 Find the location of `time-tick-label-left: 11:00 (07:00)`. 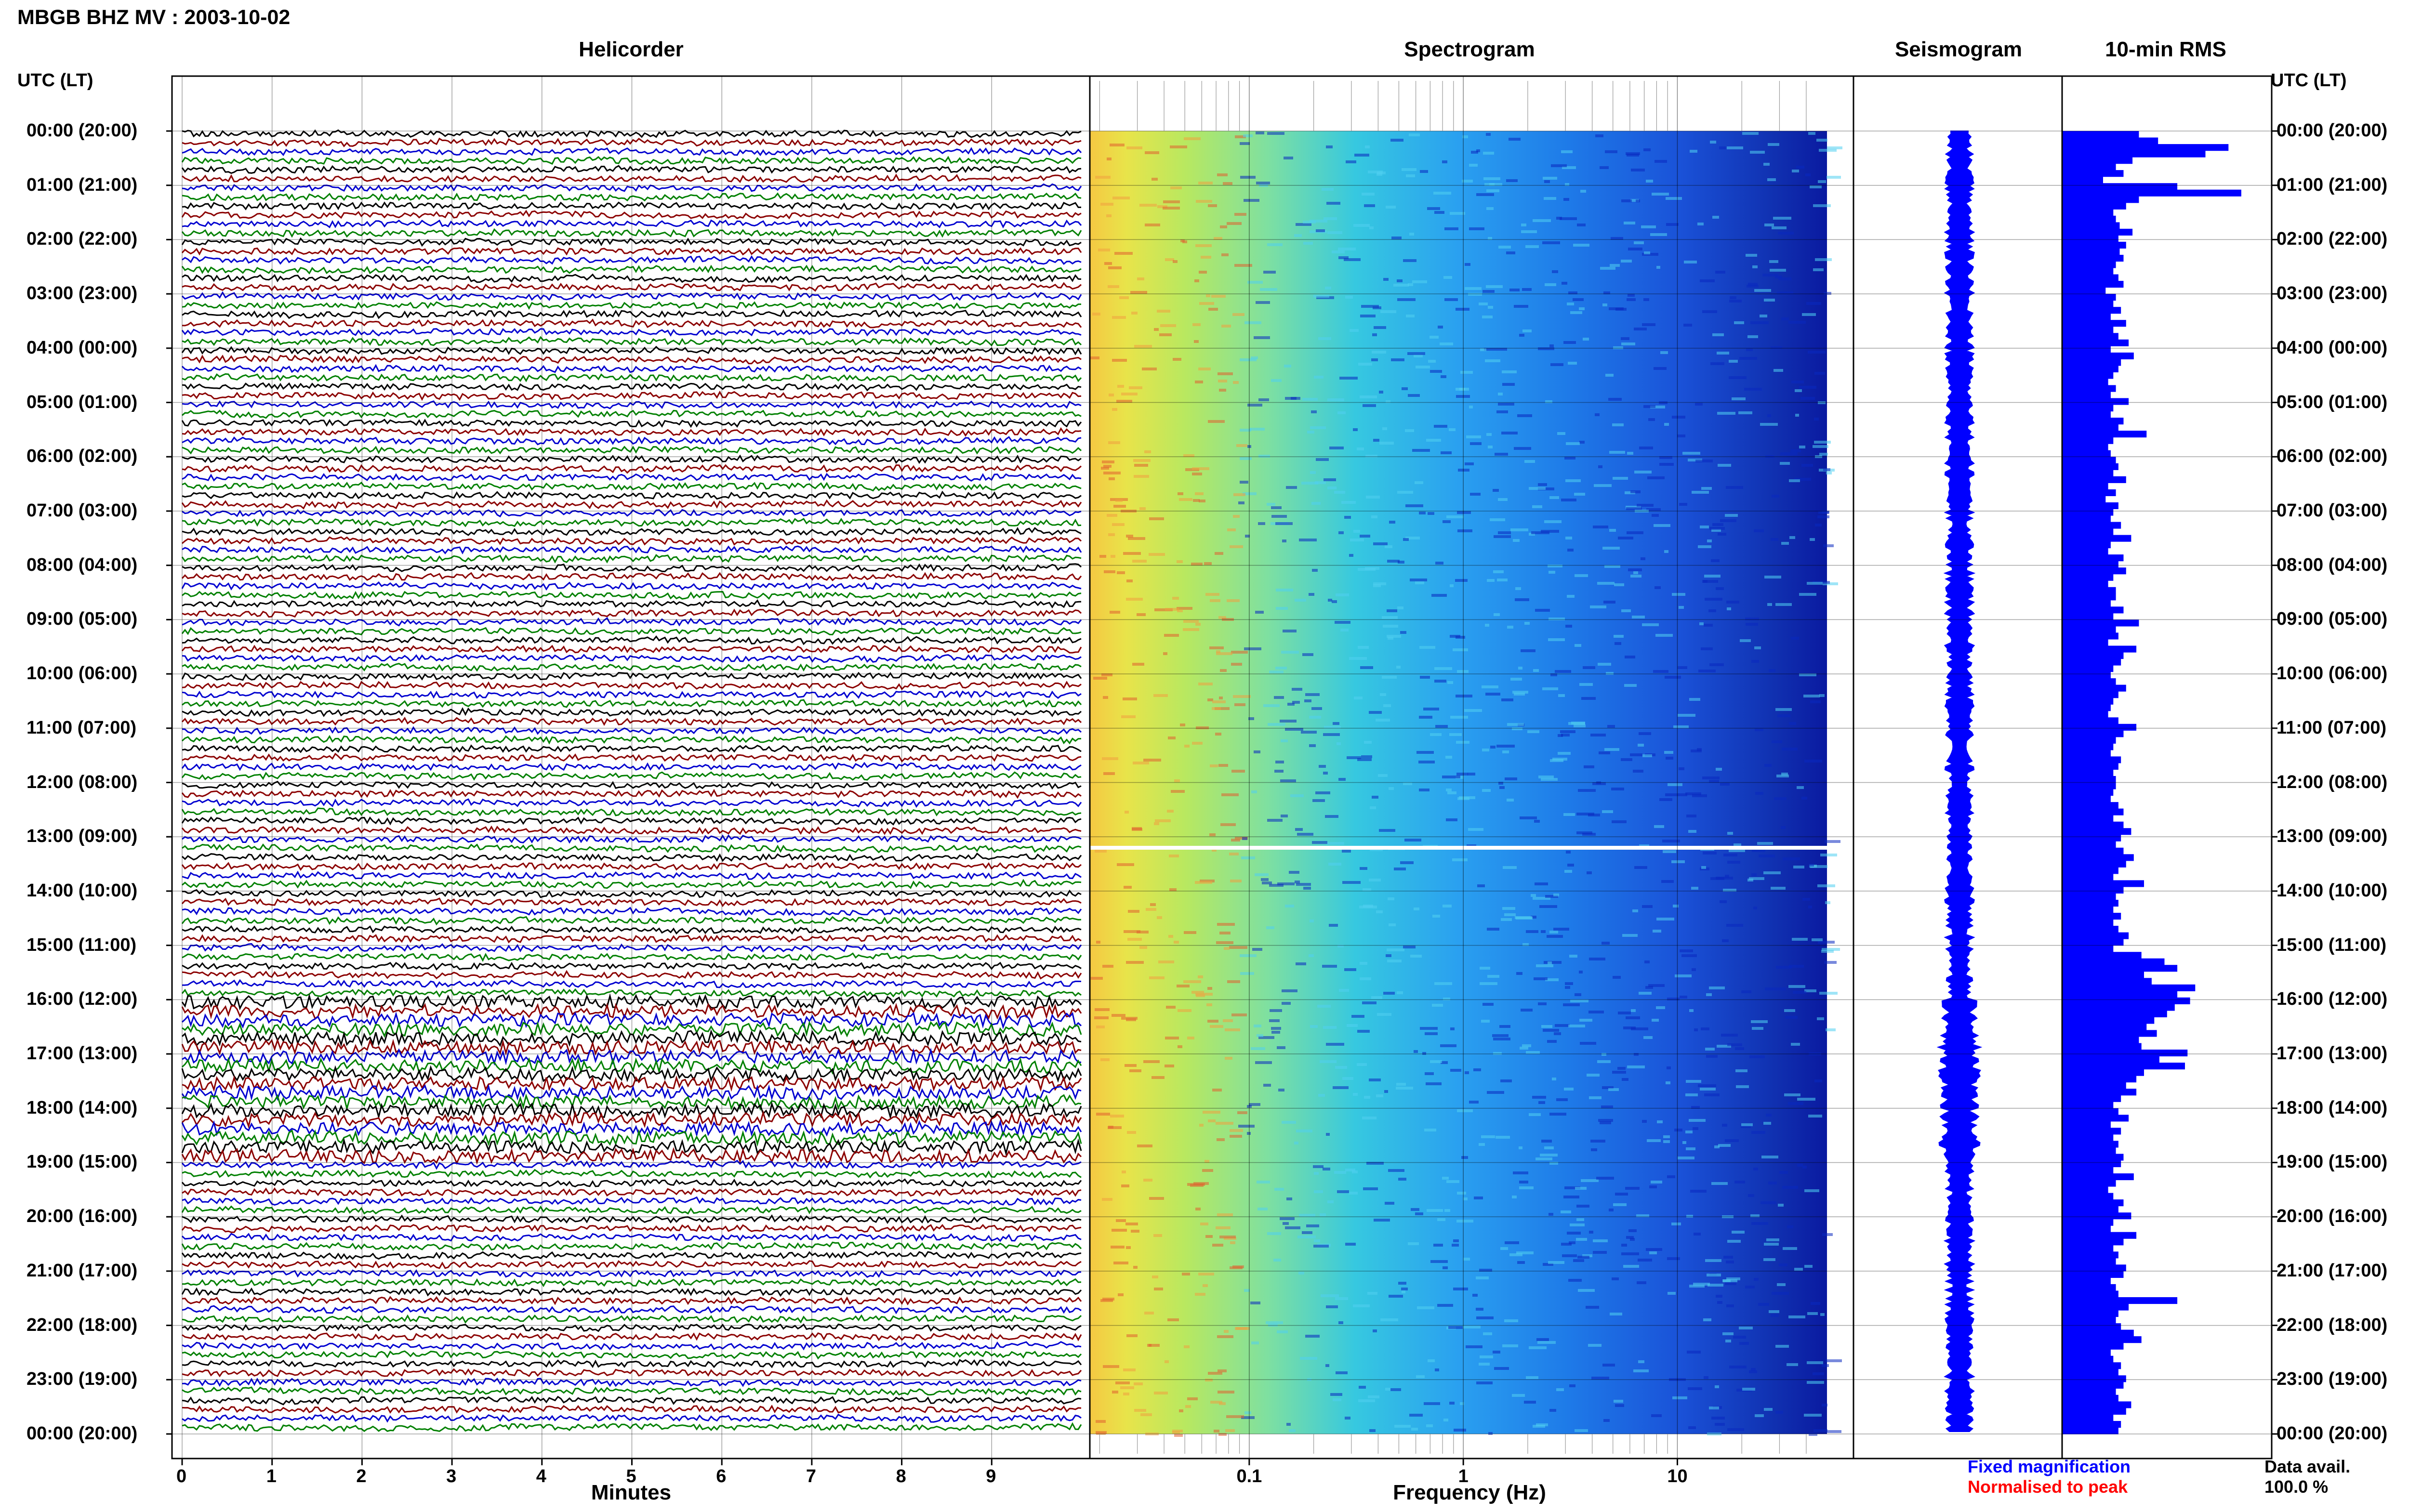

time-tick-label-left: 11:00 (07:00) is located at coordinates (81, 727).